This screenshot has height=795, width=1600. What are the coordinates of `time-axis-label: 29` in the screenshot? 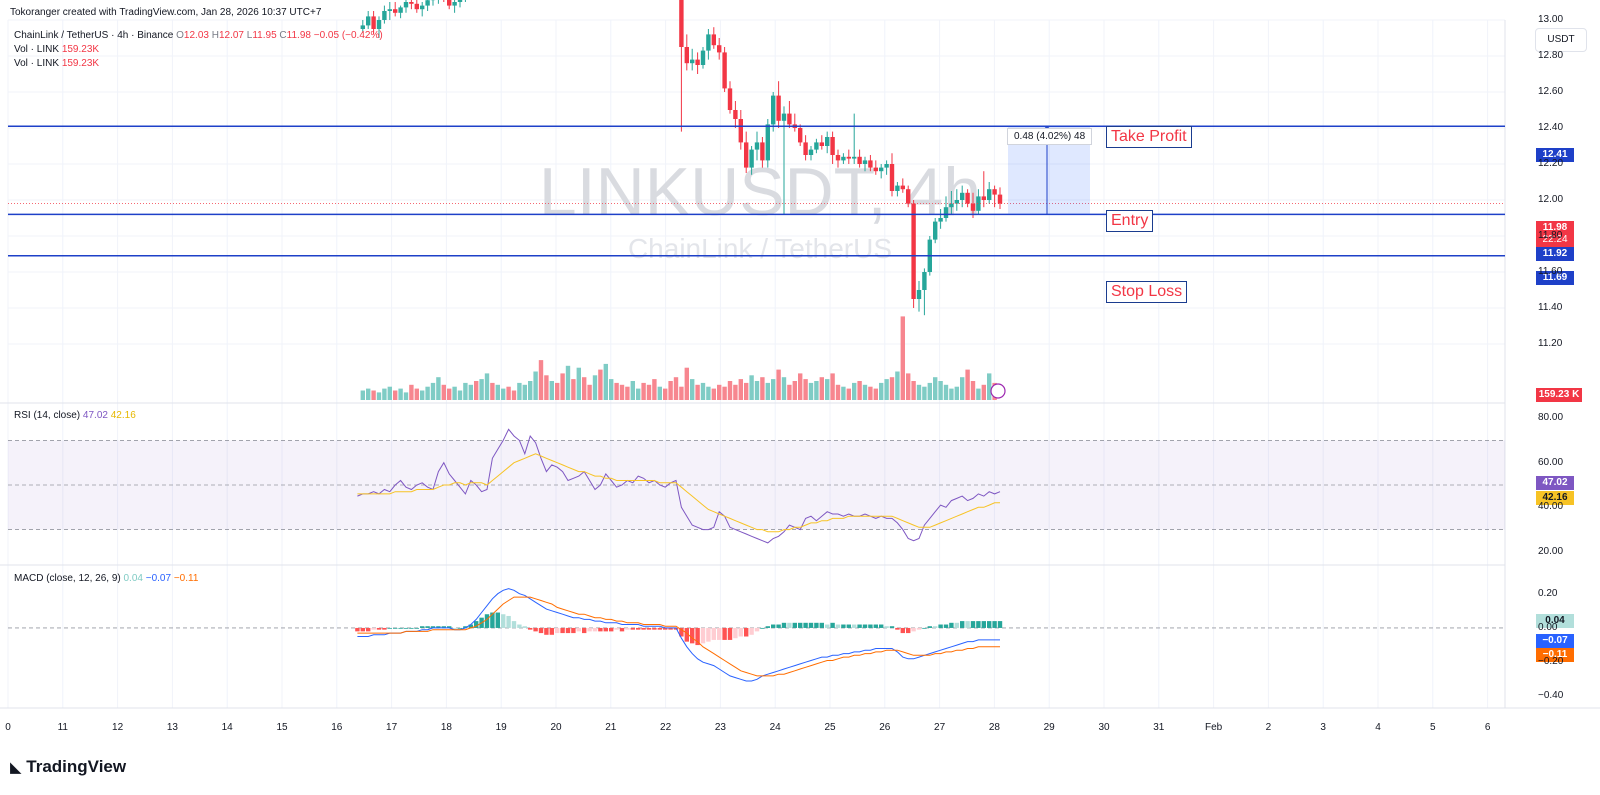 It's located at (1049, 727).